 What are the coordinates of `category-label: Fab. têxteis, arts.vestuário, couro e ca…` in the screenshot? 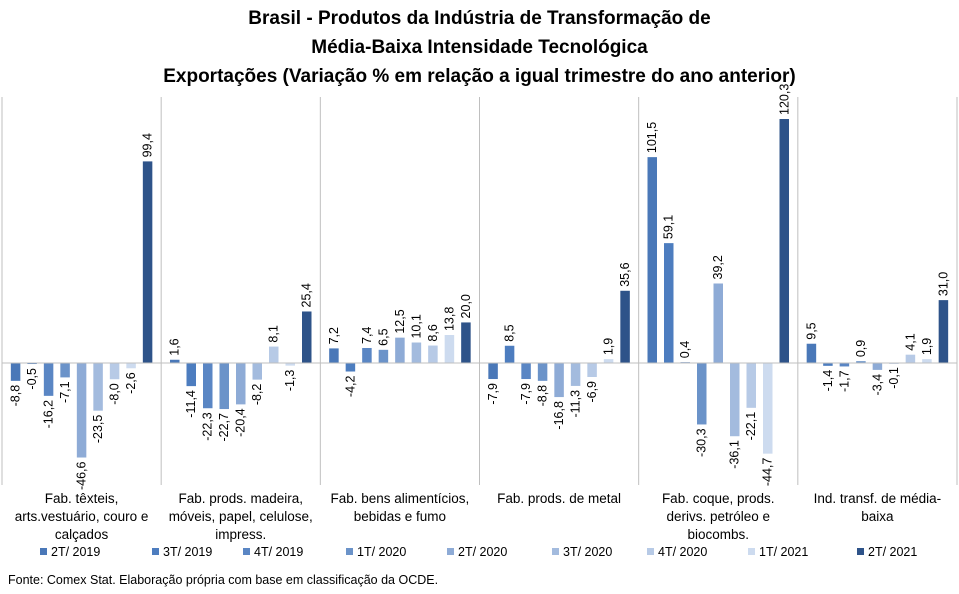 It's located at (81, 516).